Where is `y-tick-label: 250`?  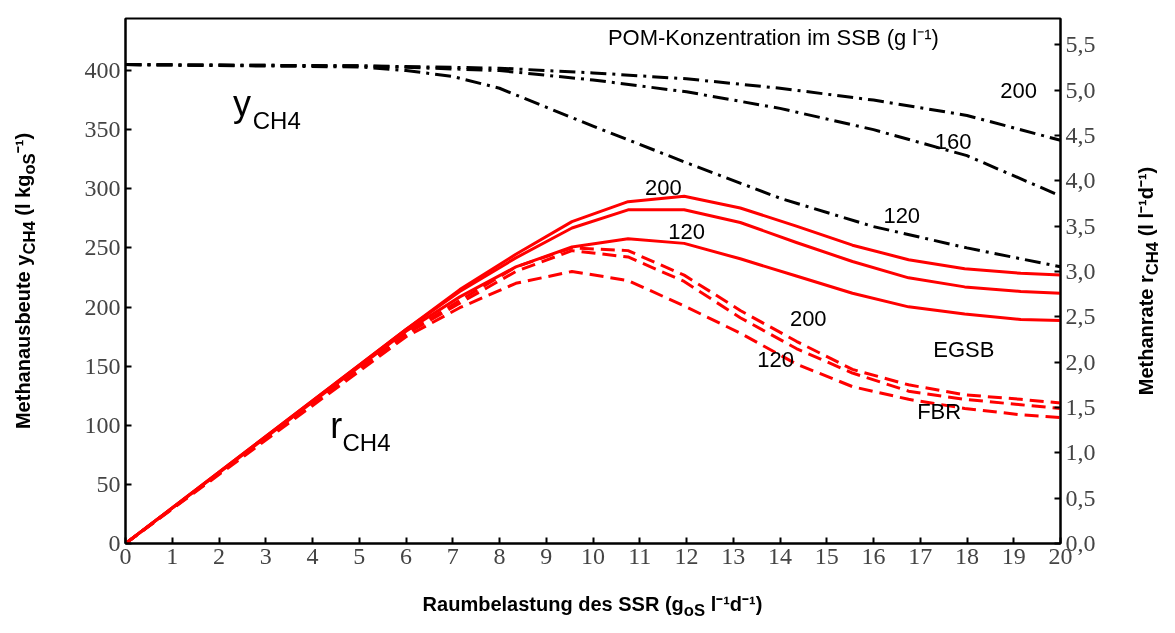
y-tick-label: 250 is located at coordinates (102, 247).